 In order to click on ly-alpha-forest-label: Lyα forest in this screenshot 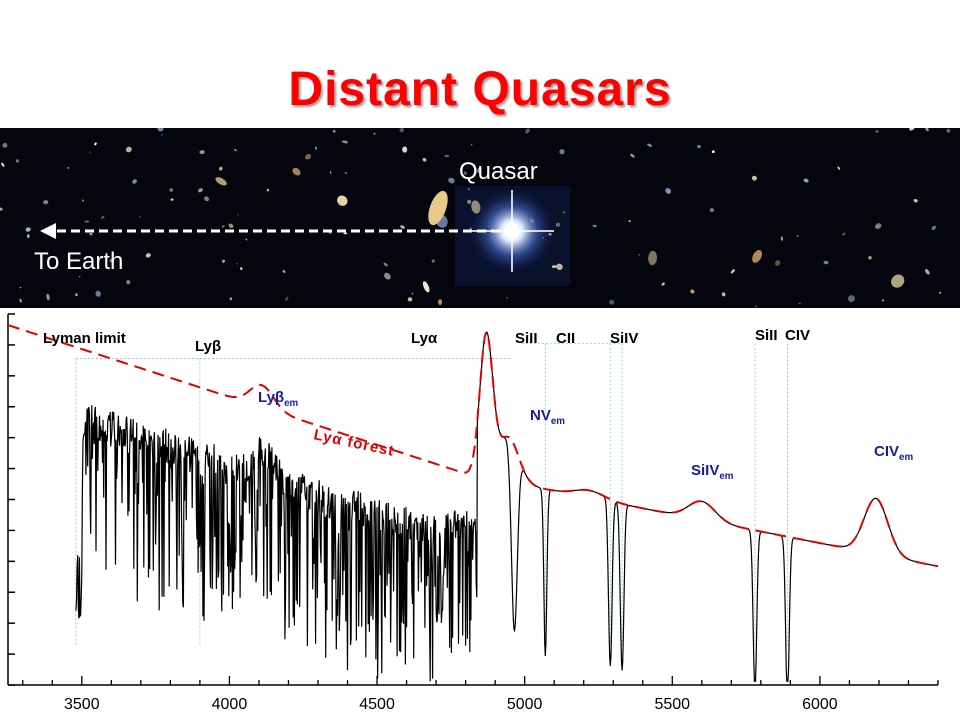, I will do `click(354, 443)`.